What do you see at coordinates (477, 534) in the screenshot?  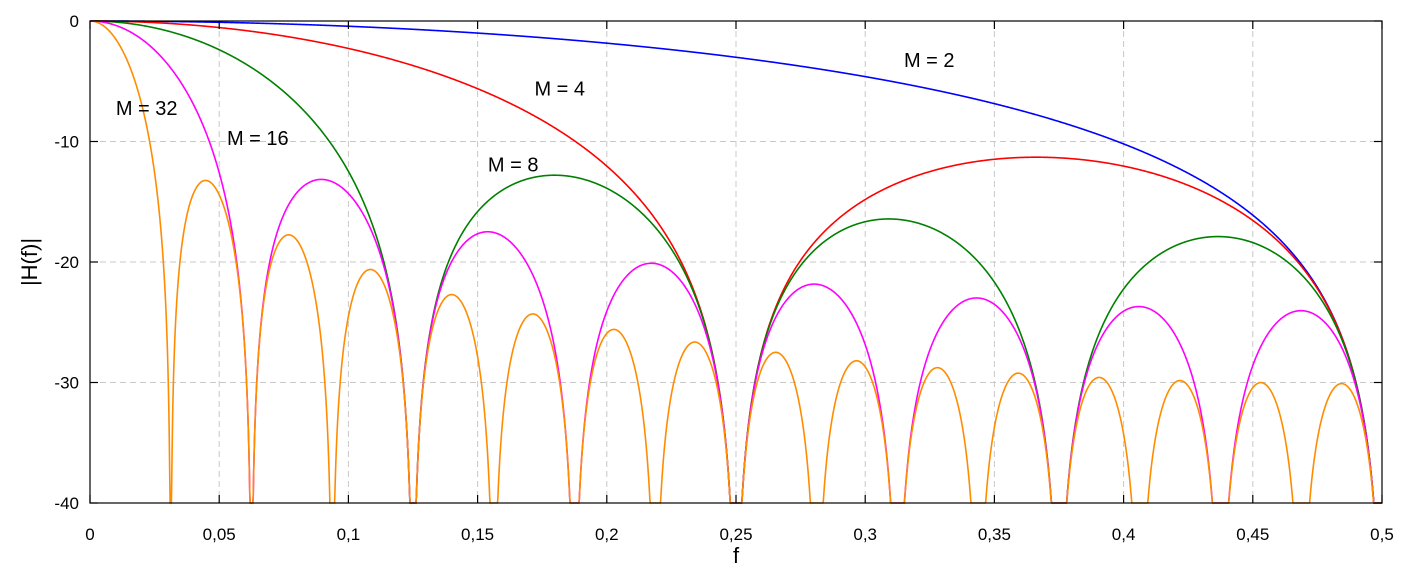 I see `x-tick-label: 0,15` at bounding box center [477, 534].